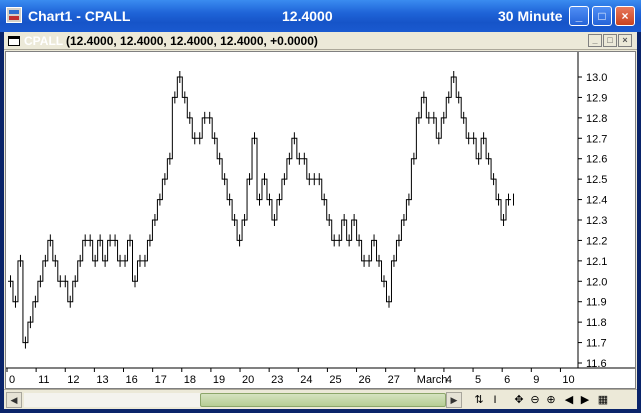  What do you see at coordinates (596, 364) in the screenshot?
I see `price-tick-label: 11.6` at bounding box center [596, 364].